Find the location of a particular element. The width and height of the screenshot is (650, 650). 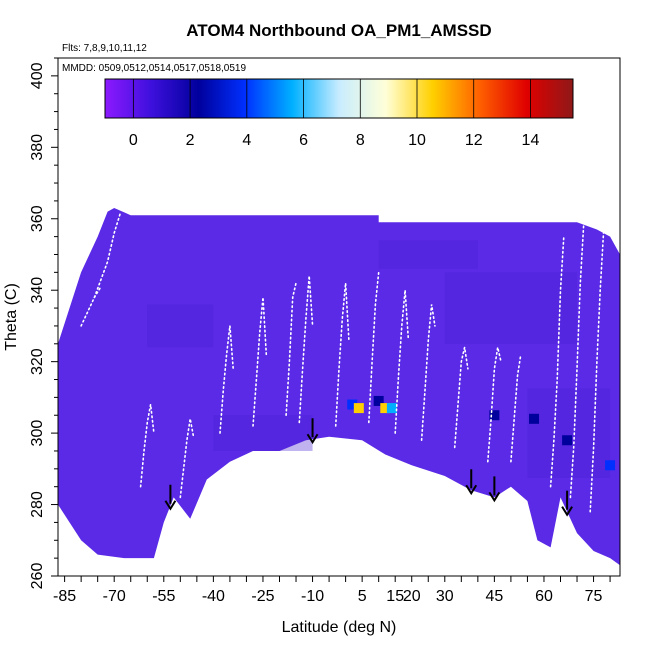

y-axis: 260 280 300 320 340 360 380 400 is located at coordinates (43, 323).